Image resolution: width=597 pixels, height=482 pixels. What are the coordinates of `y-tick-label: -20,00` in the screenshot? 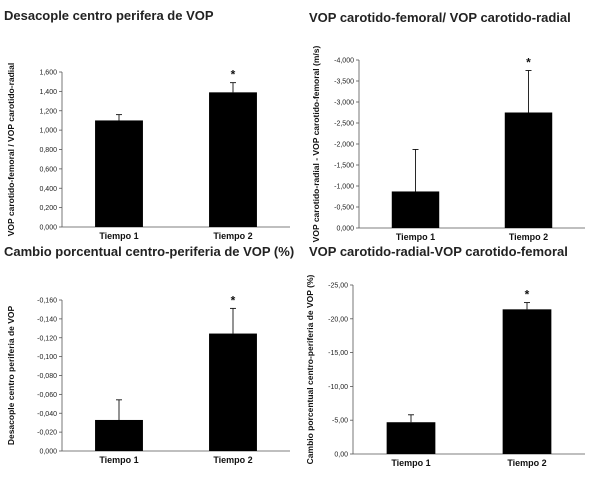 It's located at (338, 319).